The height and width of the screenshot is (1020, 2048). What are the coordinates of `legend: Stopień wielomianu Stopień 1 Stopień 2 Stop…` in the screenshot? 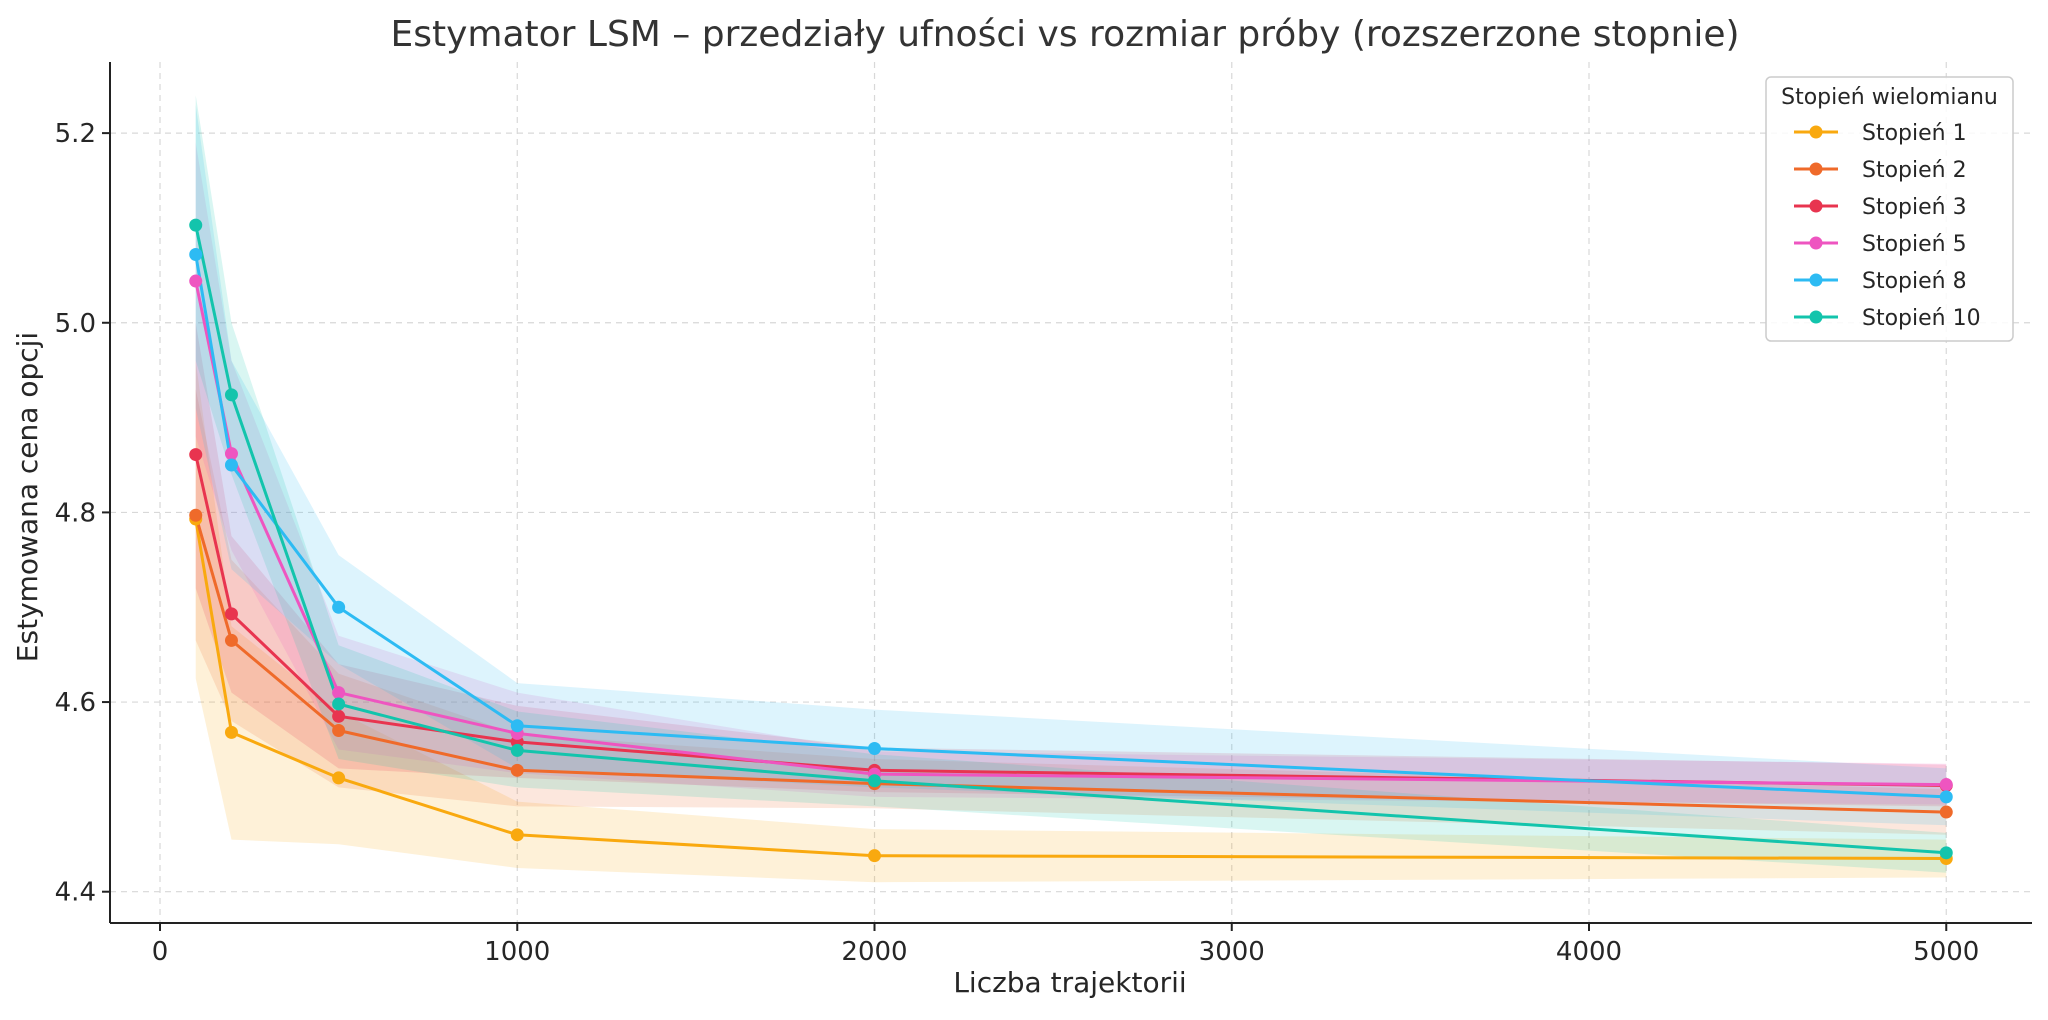 It's located at (1889, 209).